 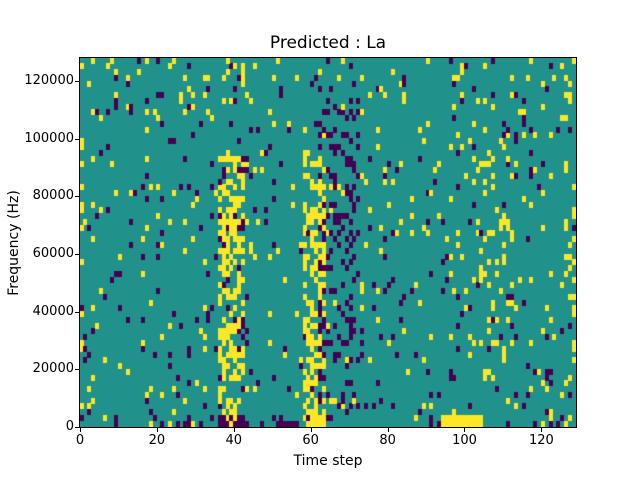 I want to click on x-tick-label: 80, so click(x=387, y=440).